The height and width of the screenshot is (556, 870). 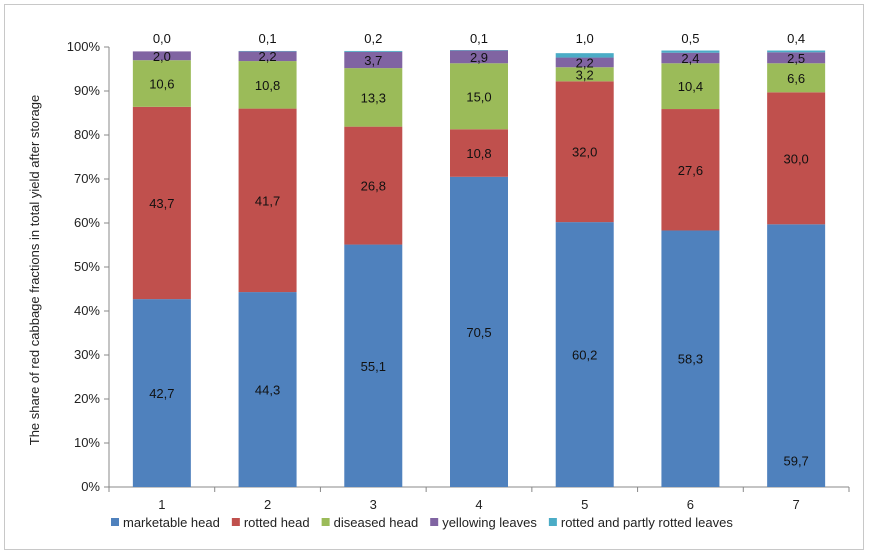 I want to click on x-tick-label: 3, so click(x=373, y=504).